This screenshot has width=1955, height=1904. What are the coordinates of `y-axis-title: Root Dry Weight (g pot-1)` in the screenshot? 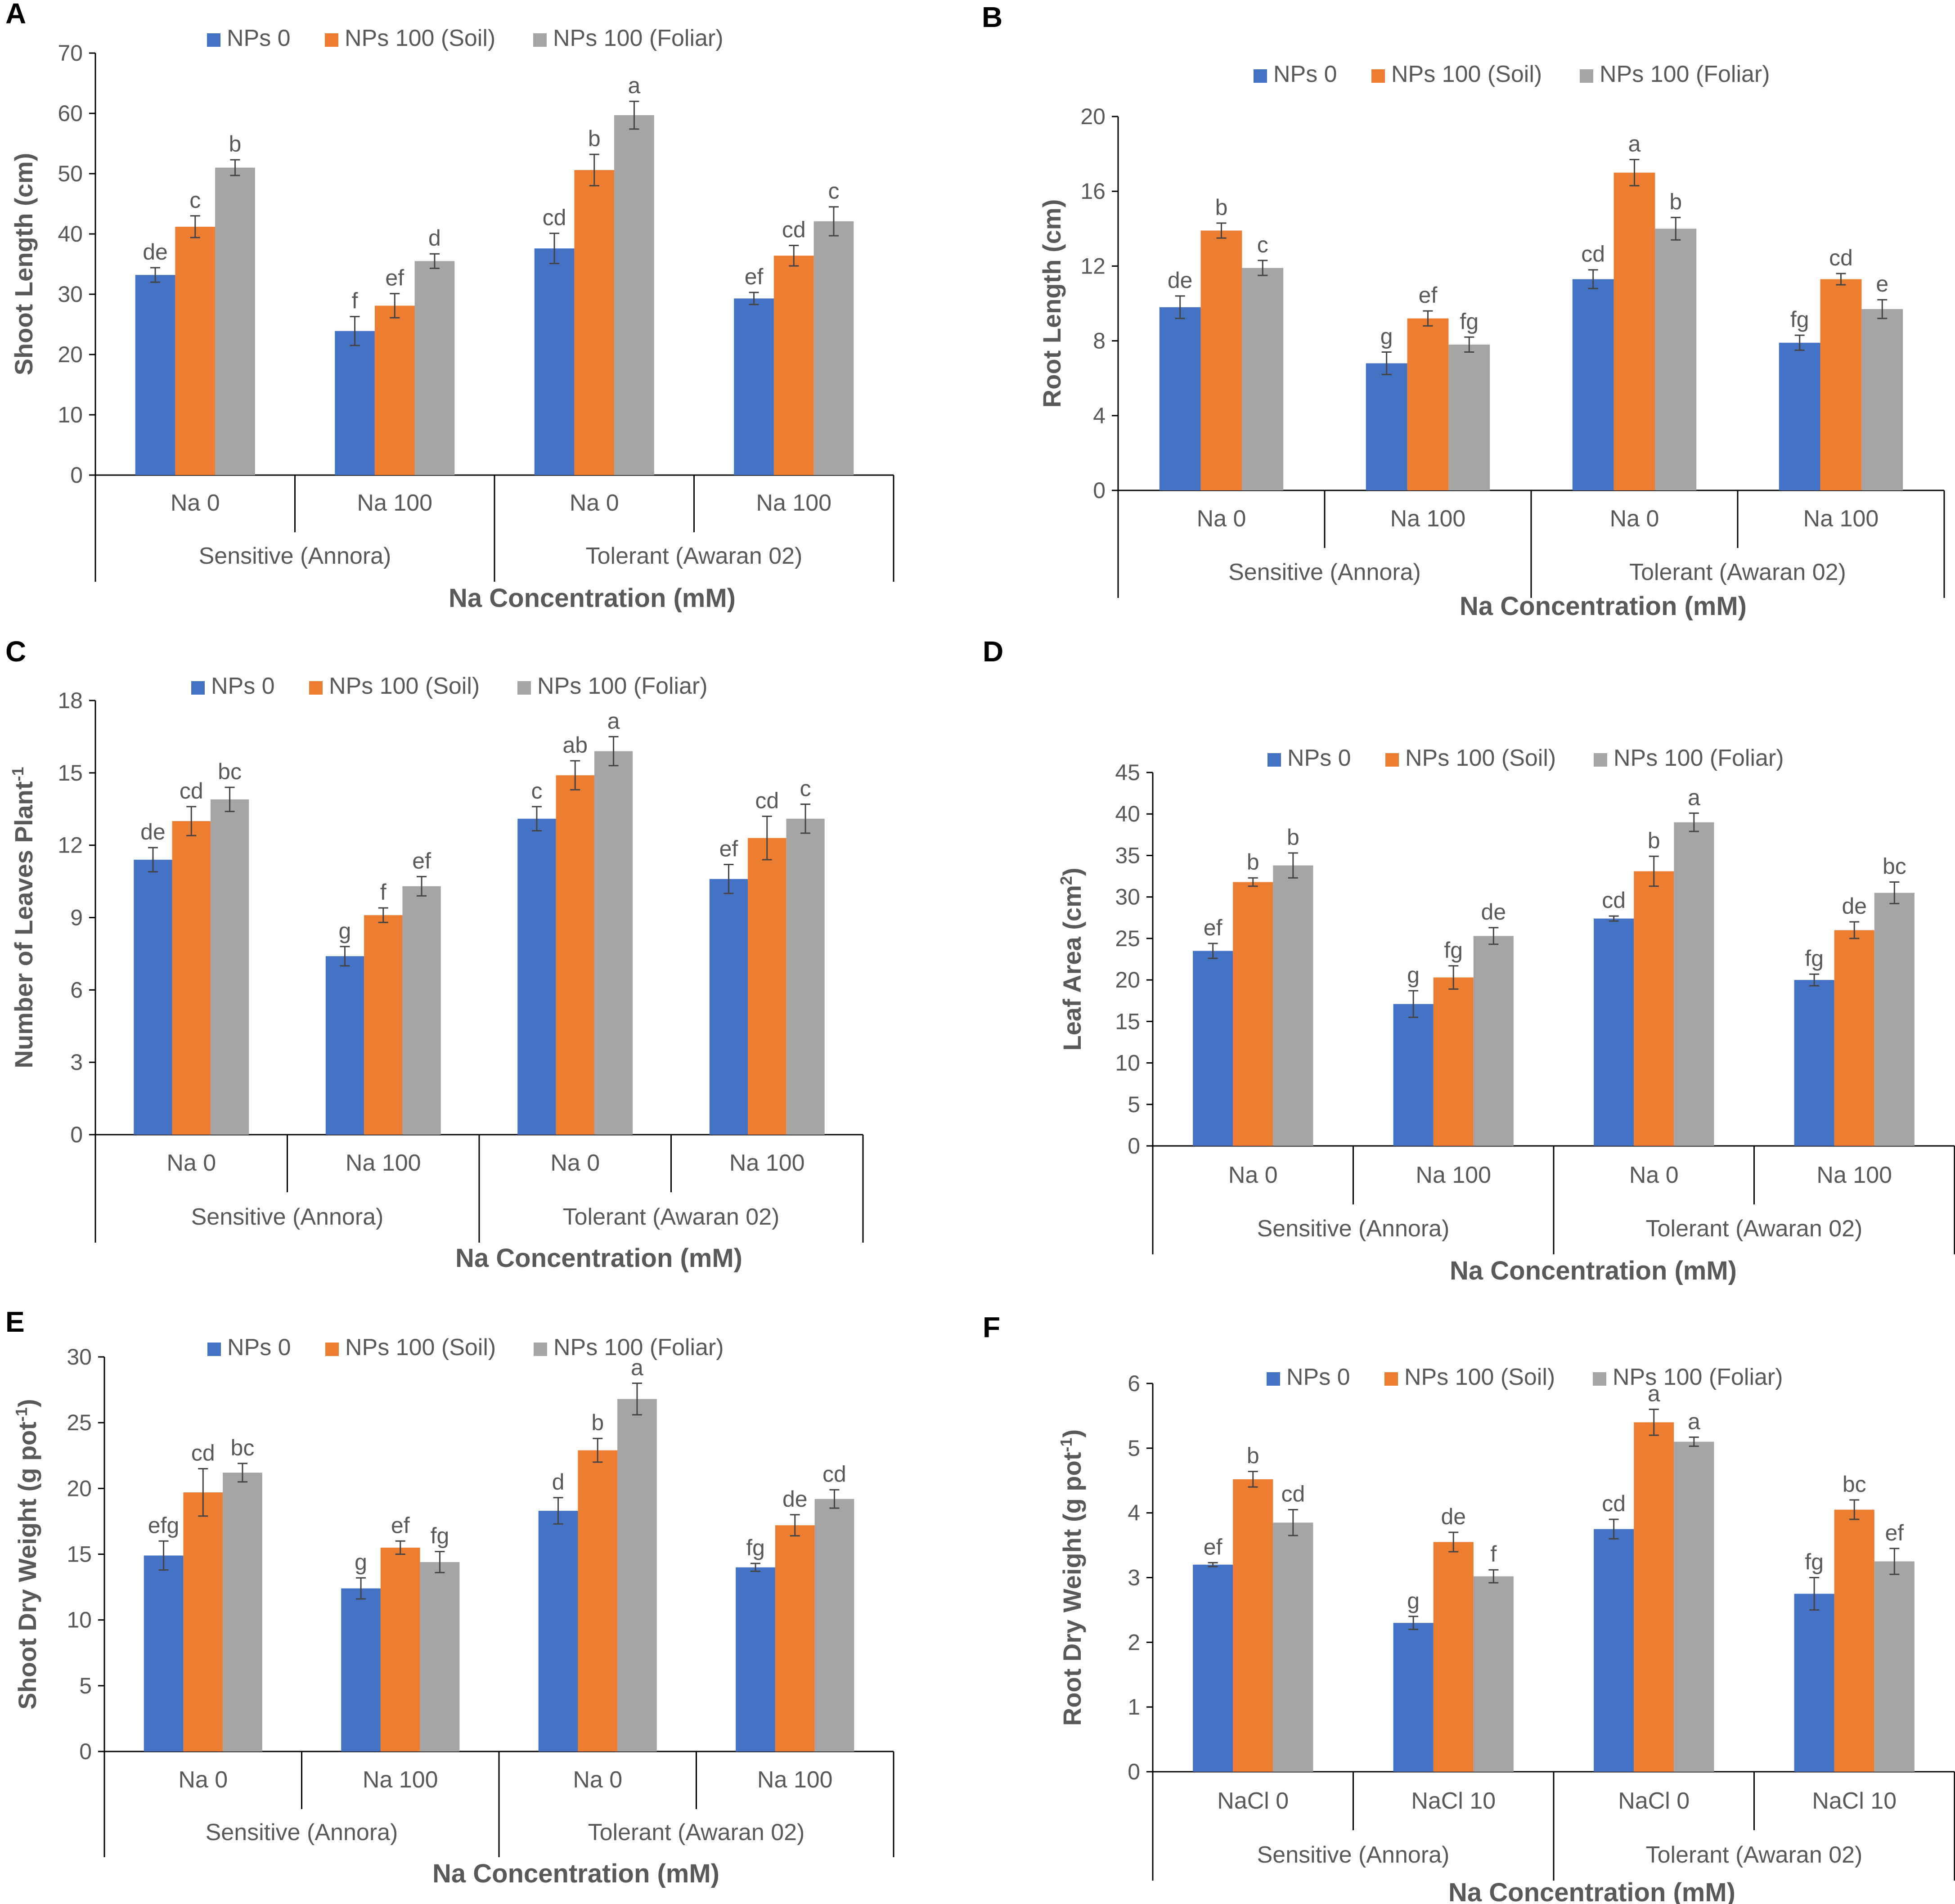 It's located at (1071, 1578).